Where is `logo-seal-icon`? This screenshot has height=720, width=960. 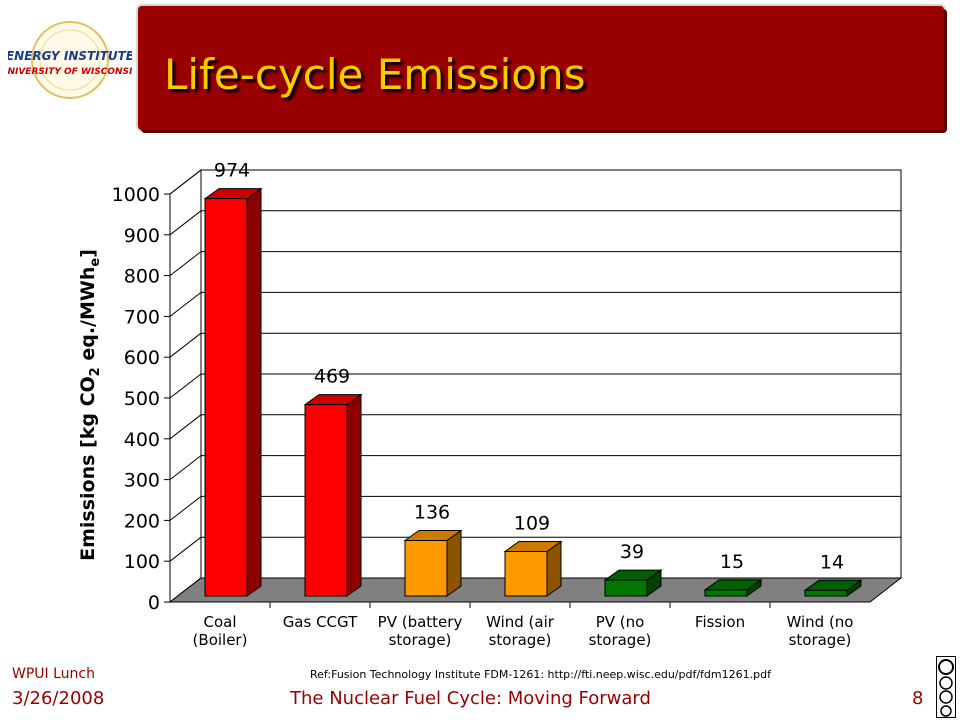 logo-seal-icon is located at coordinates (70, 60).